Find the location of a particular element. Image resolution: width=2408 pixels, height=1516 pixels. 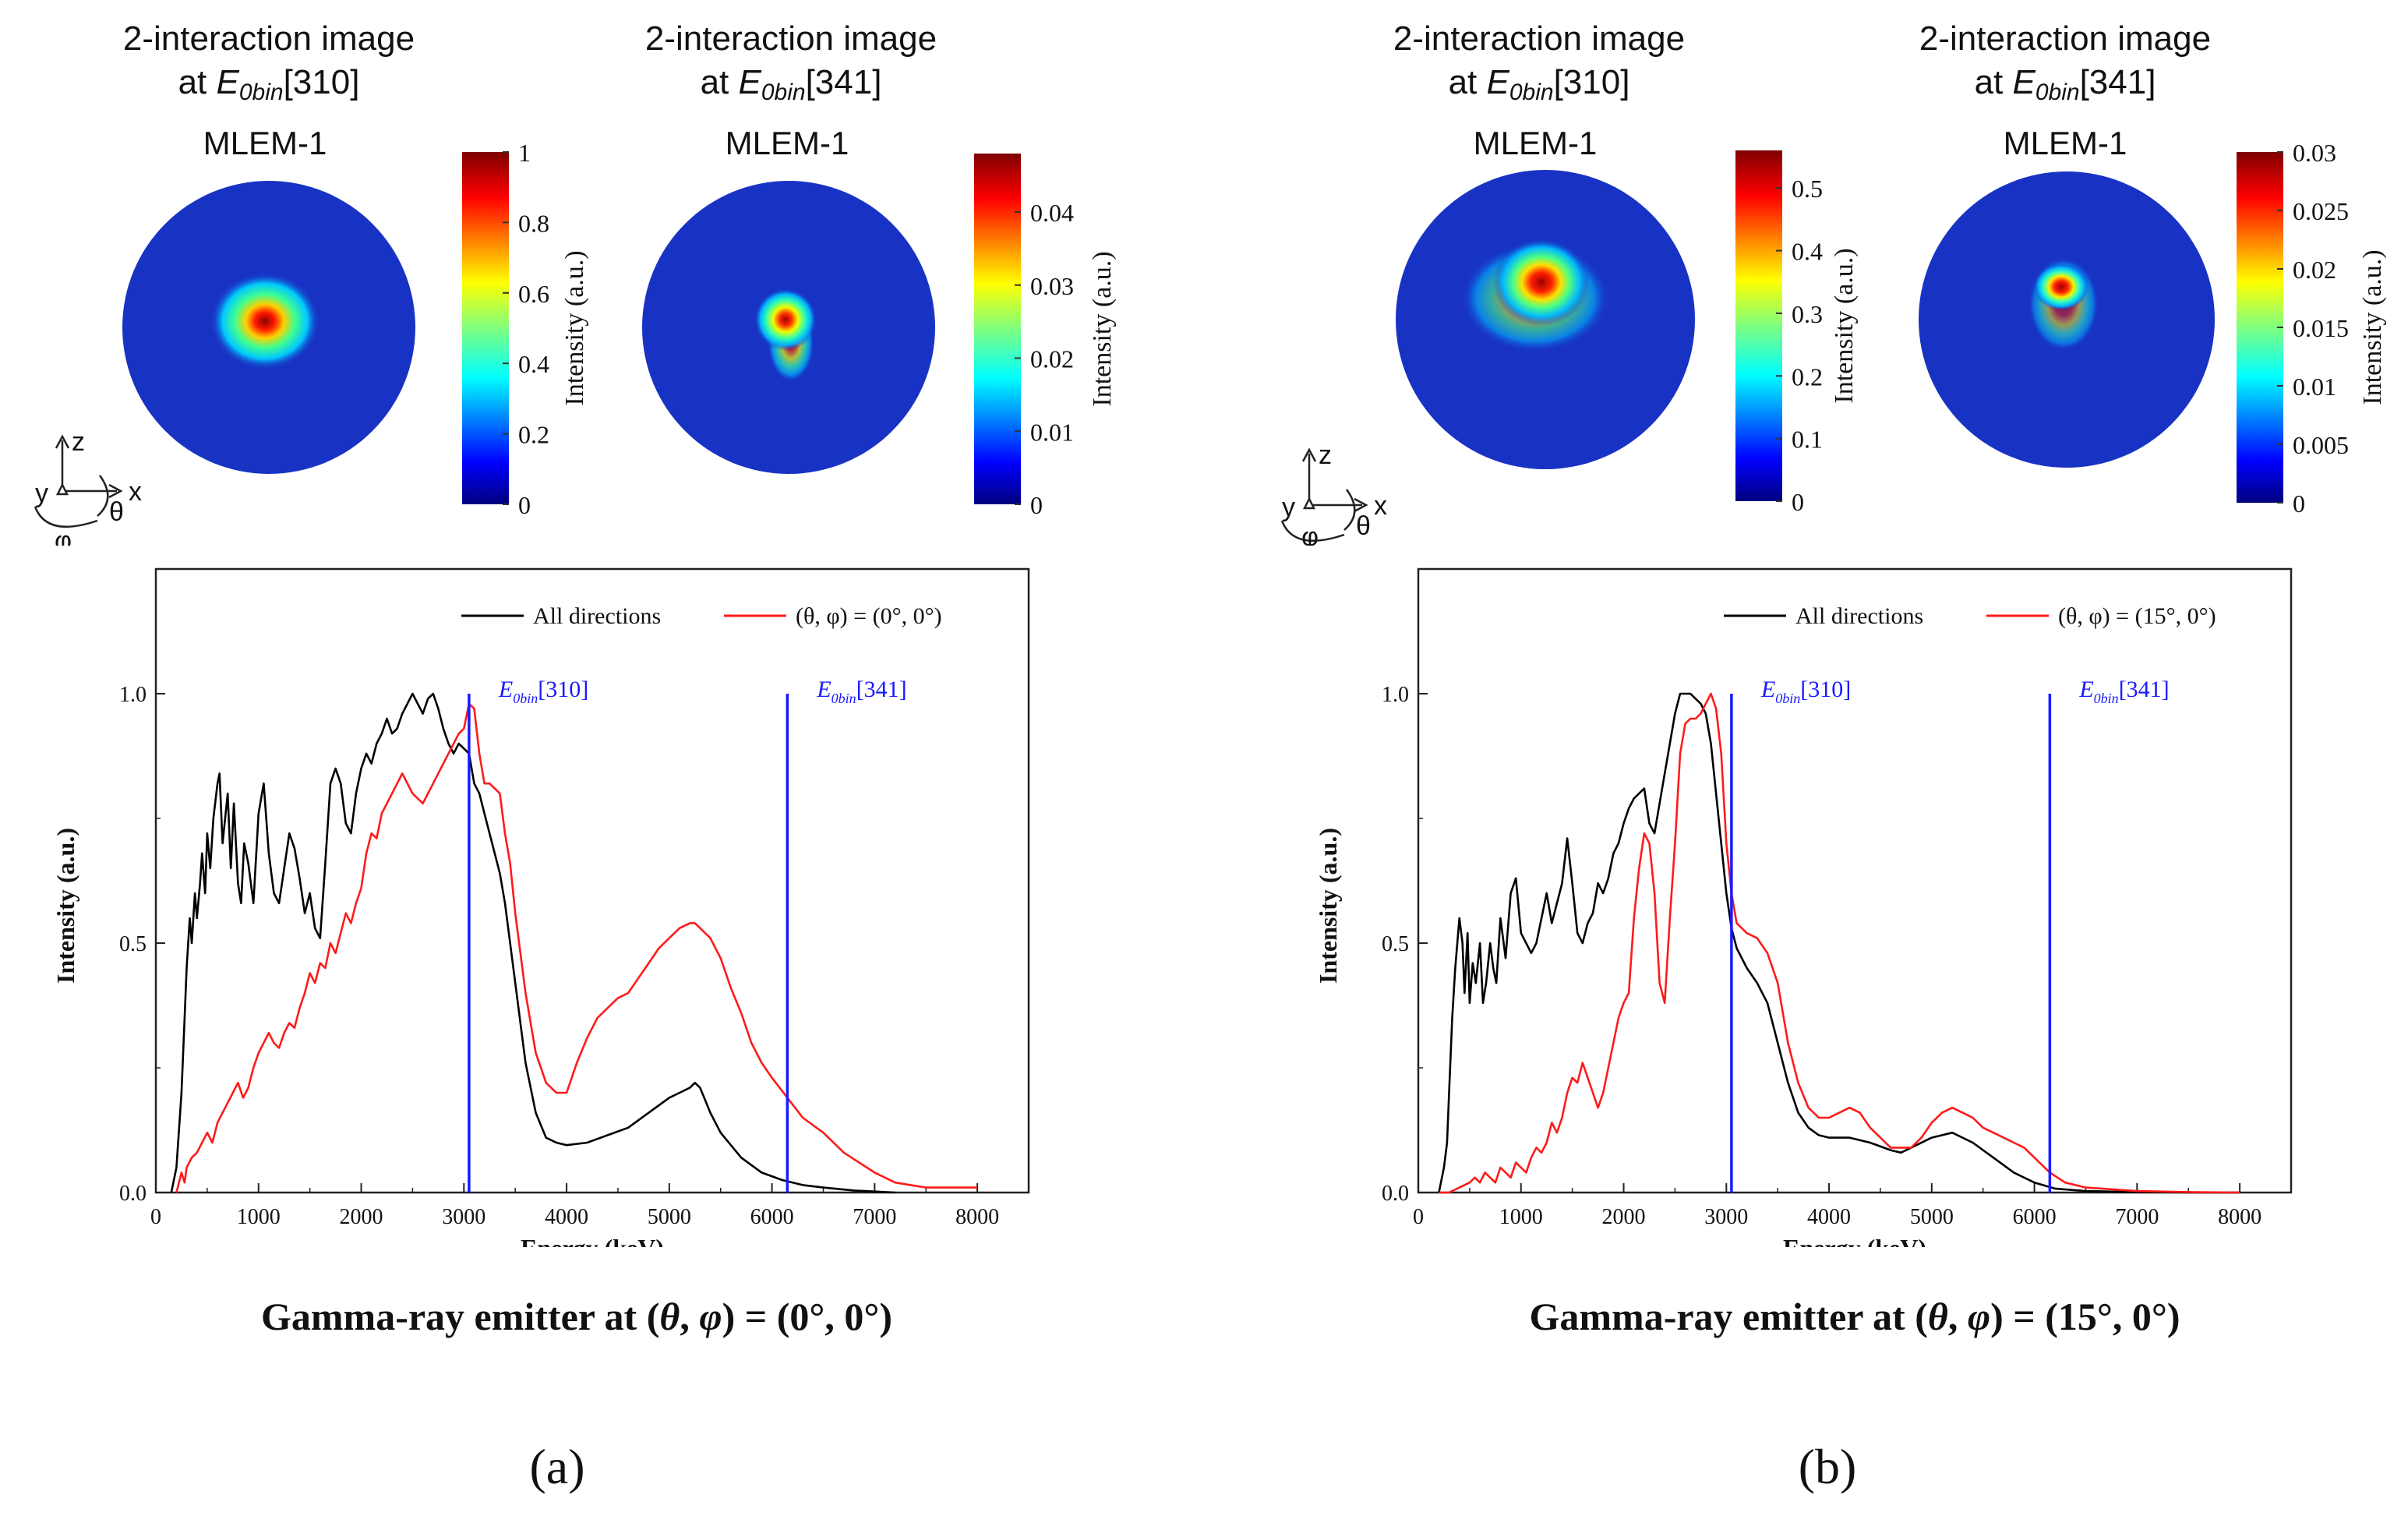

colorbar-tick-label: 0.8 is located at coordinates (533, 223).